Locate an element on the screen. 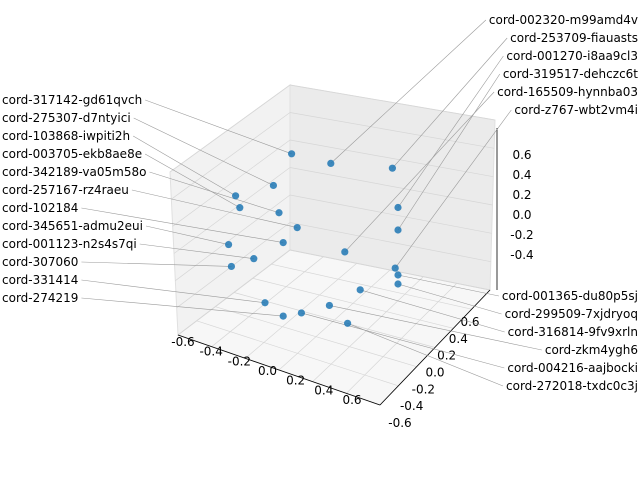 The height and width of the screenshot is (484, 640). point-label: cord-299509-7xjdryoq is located at coordinates (571, 314).